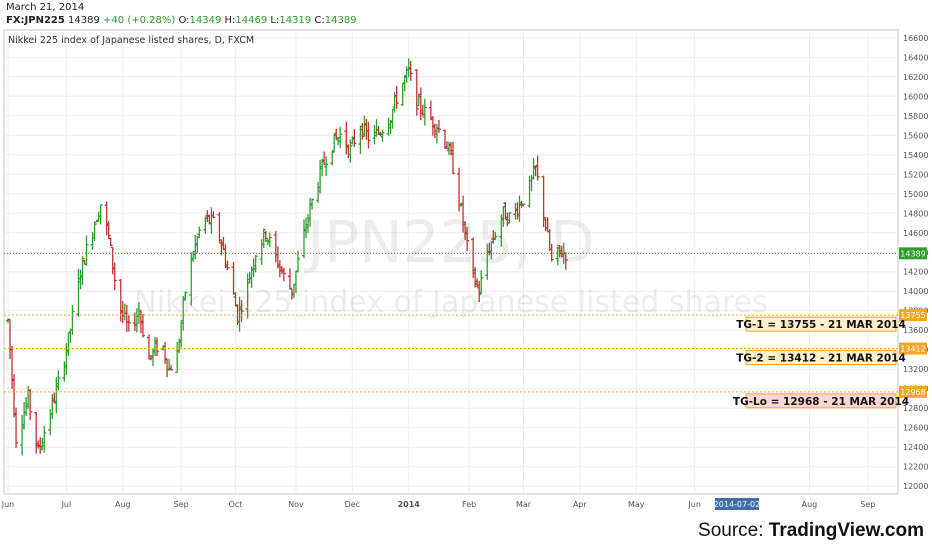 The height and width of the screenshot is (550, 932). I want to click on price-change: +40 (+0.28%), so click(139, 20).